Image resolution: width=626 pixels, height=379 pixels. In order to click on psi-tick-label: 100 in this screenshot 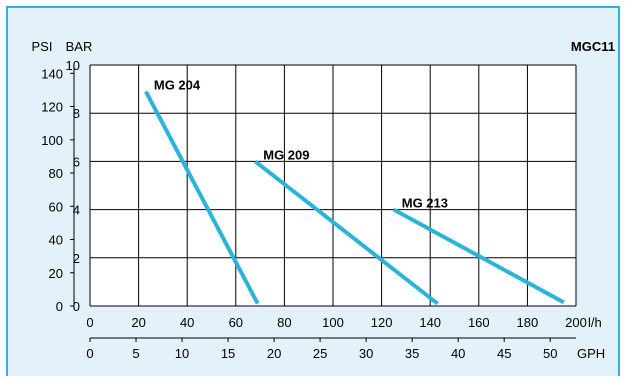, I will do `click(52, 140)`.